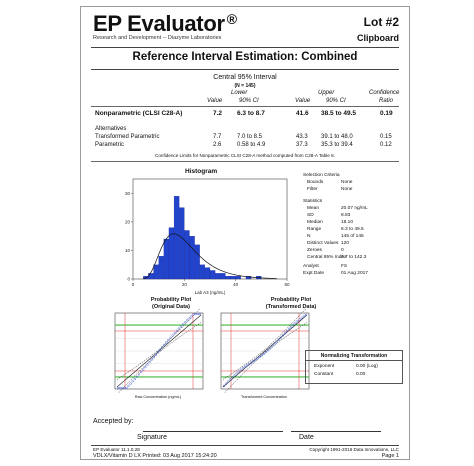 This screenshot has height=466, width=474. What do you see at coordinates (352, 229) in the screenshot?
I see `stat-value: 6.3 to 49.5` at bounding box center [352, 229].